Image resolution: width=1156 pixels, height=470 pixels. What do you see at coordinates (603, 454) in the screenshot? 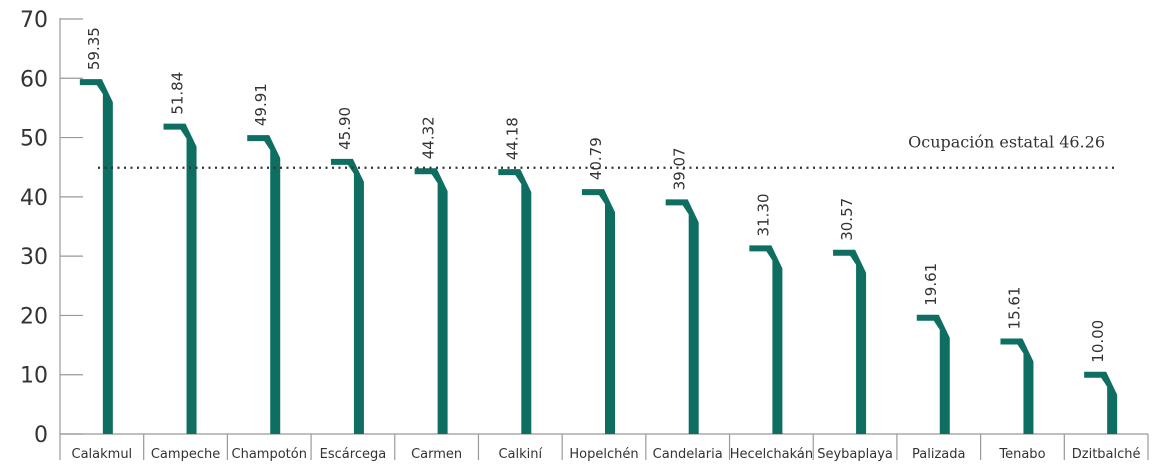
I see `x-tick-label: Hopelchén` at bounding box center [603, 454].